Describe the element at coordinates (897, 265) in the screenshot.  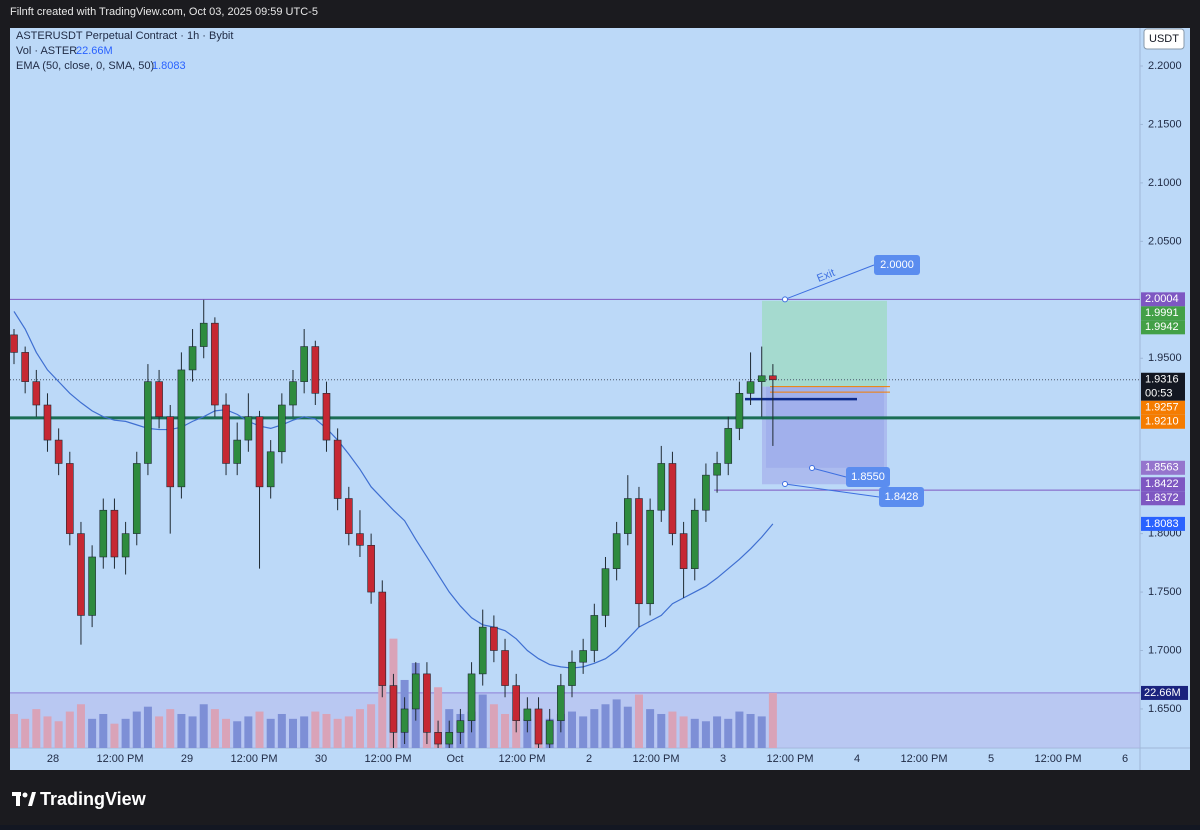
I see `callout-label: 2.0000` at that location.